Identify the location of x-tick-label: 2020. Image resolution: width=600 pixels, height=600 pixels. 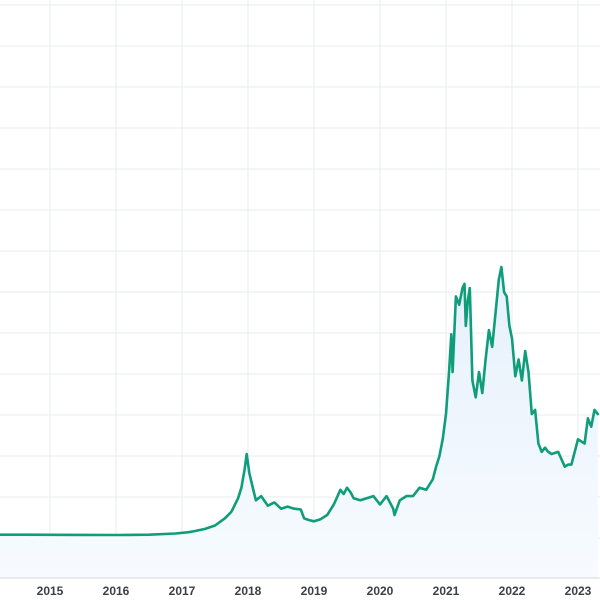
(380, 591).